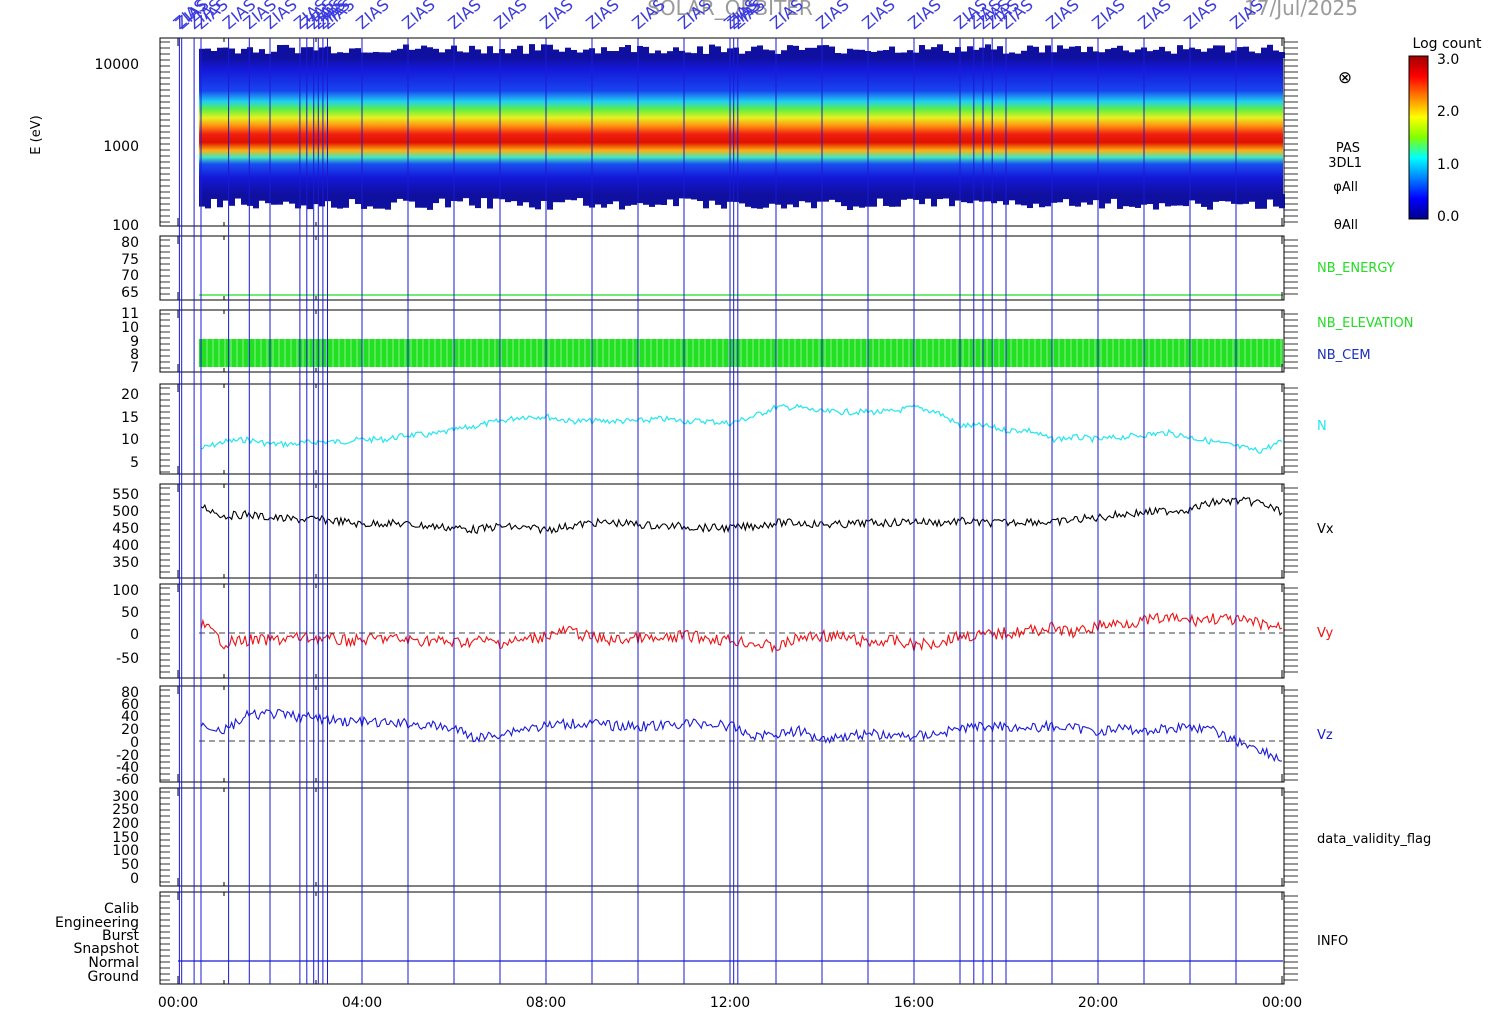 Image resolution: width=1512 pixels, height=1024 pixels. I want to click on nb-elev-ytick-8: 8, so click(134, 355).